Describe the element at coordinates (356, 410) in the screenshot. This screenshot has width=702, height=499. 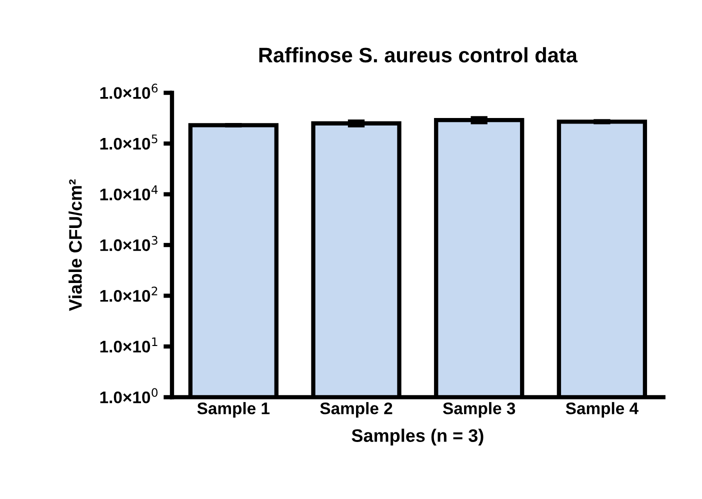
I see `x-tick-label: Sample 2` at that location.